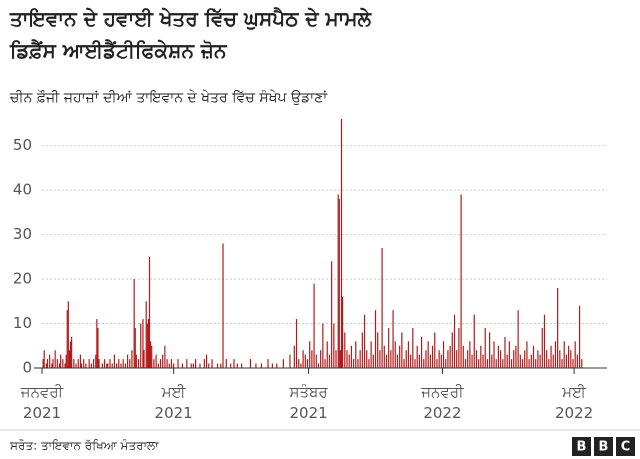  What do you see at coordinates (574, 402) in the screenshot?
I see `x-tick-label: ਮਈ 2022` at bounding box center [574, 402].